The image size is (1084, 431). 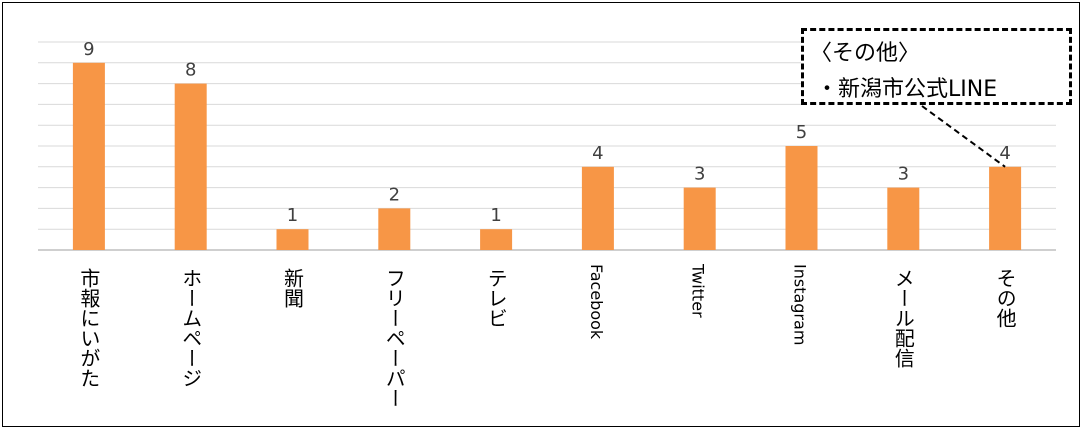 What do you see at coordinates (394, 194) in the screenshot?
I see `data-label: 2` at bounding box center [394, 194].